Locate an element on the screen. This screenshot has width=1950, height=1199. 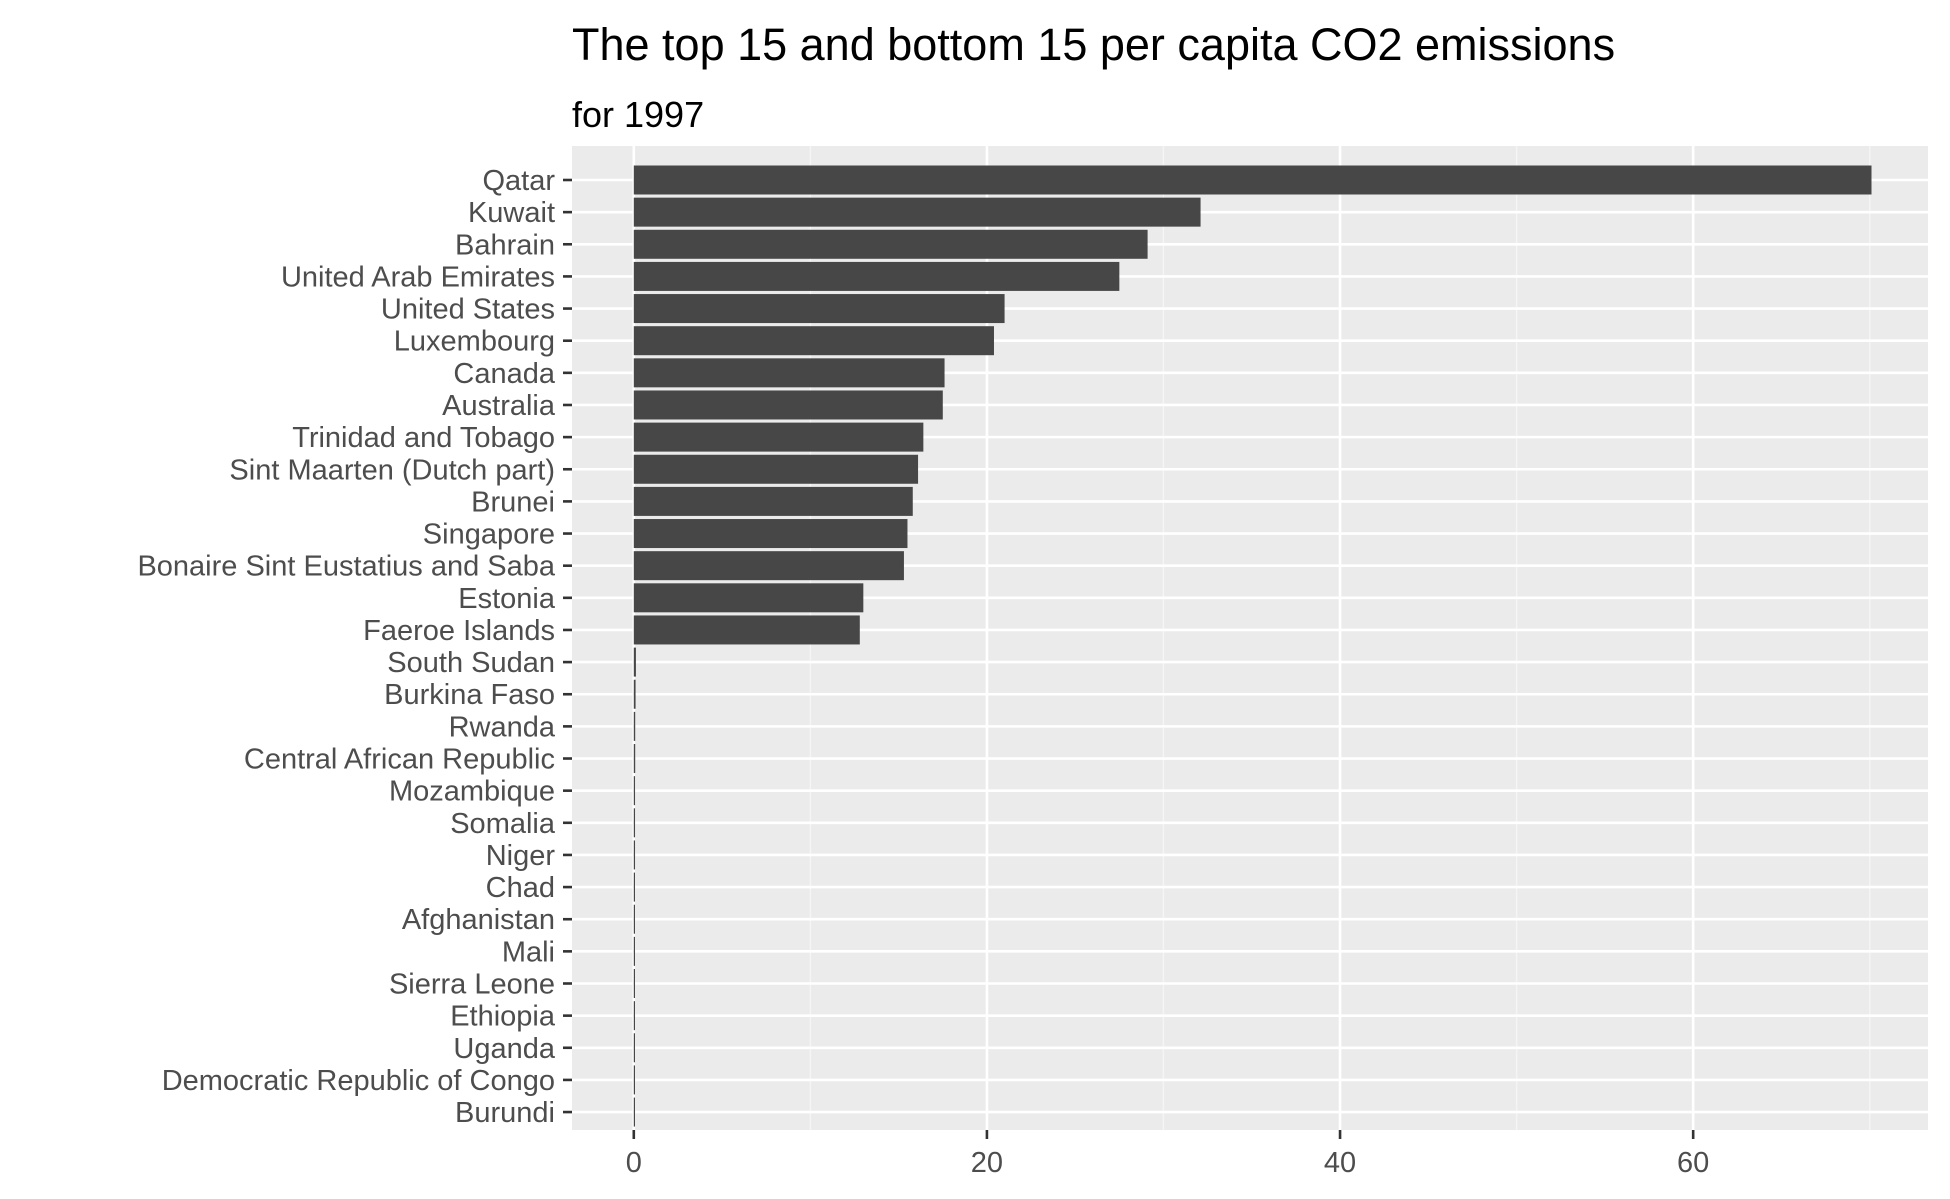
bar-singapore is located at coordinates (770, 534).